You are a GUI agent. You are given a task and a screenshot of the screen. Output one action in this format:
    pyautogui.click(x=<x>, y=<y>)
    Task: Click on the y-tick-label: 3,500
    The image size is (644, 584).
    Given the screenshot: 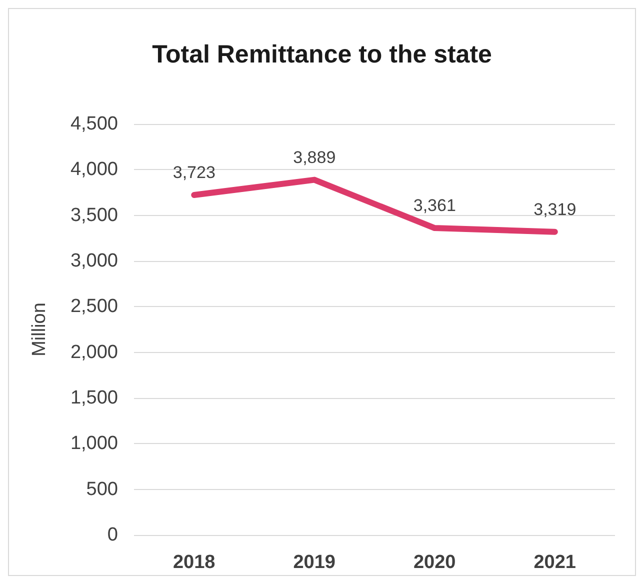 What is the action you would take?
    pyautogui.click(x=94, y=215)
    